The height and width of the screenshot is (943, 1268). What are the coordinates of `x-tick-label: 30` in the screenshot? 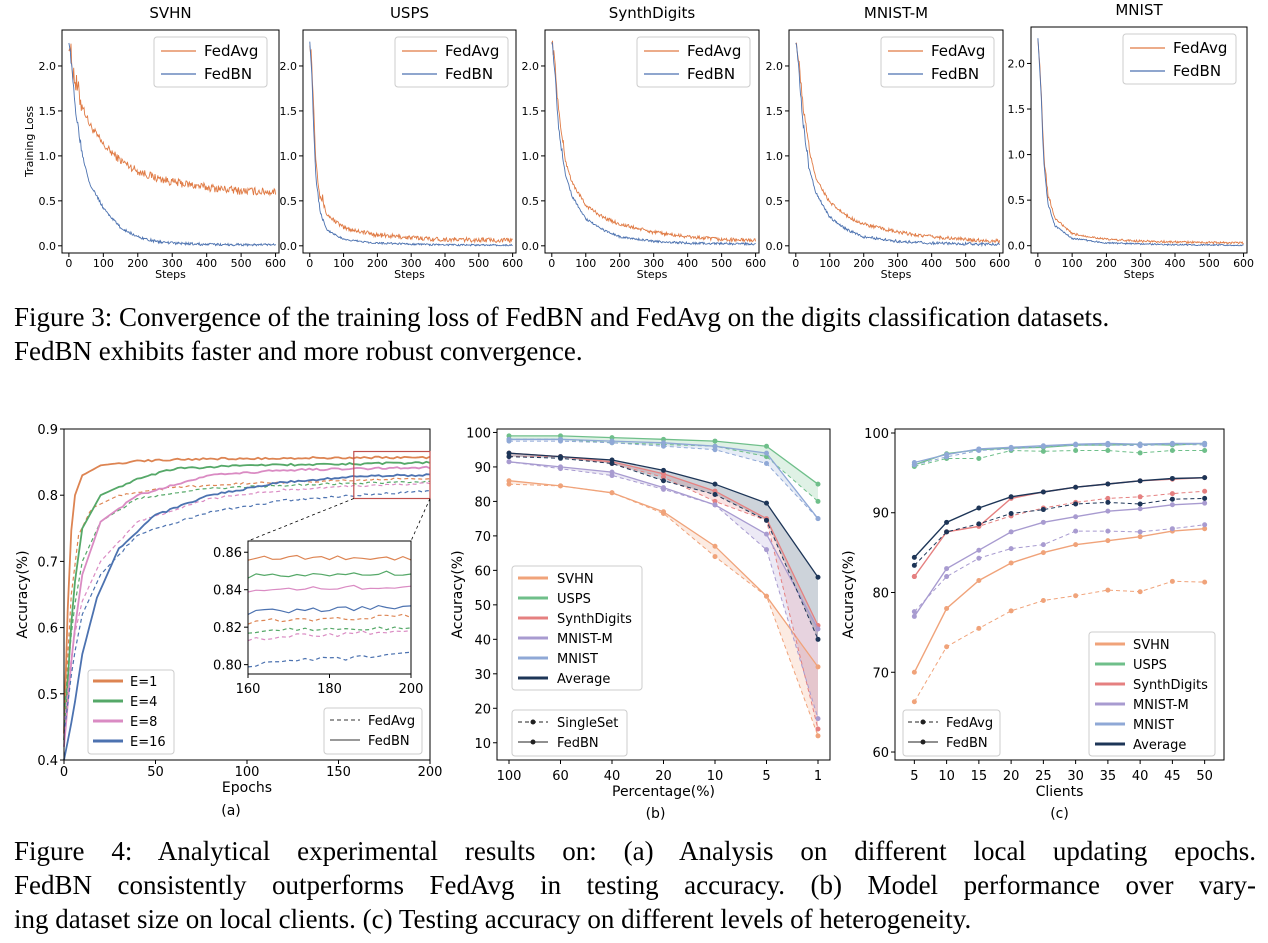 It's located at (1075, 776).